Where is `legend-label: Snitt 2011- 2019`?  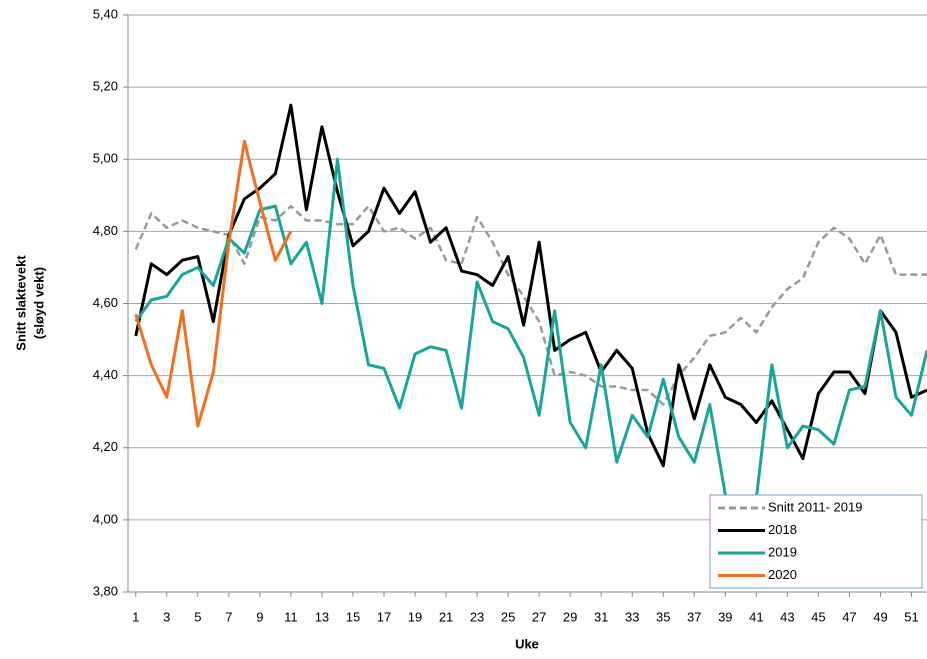 legend-label: Snitt 2011- 2019 is located at coordinates (815, 506).